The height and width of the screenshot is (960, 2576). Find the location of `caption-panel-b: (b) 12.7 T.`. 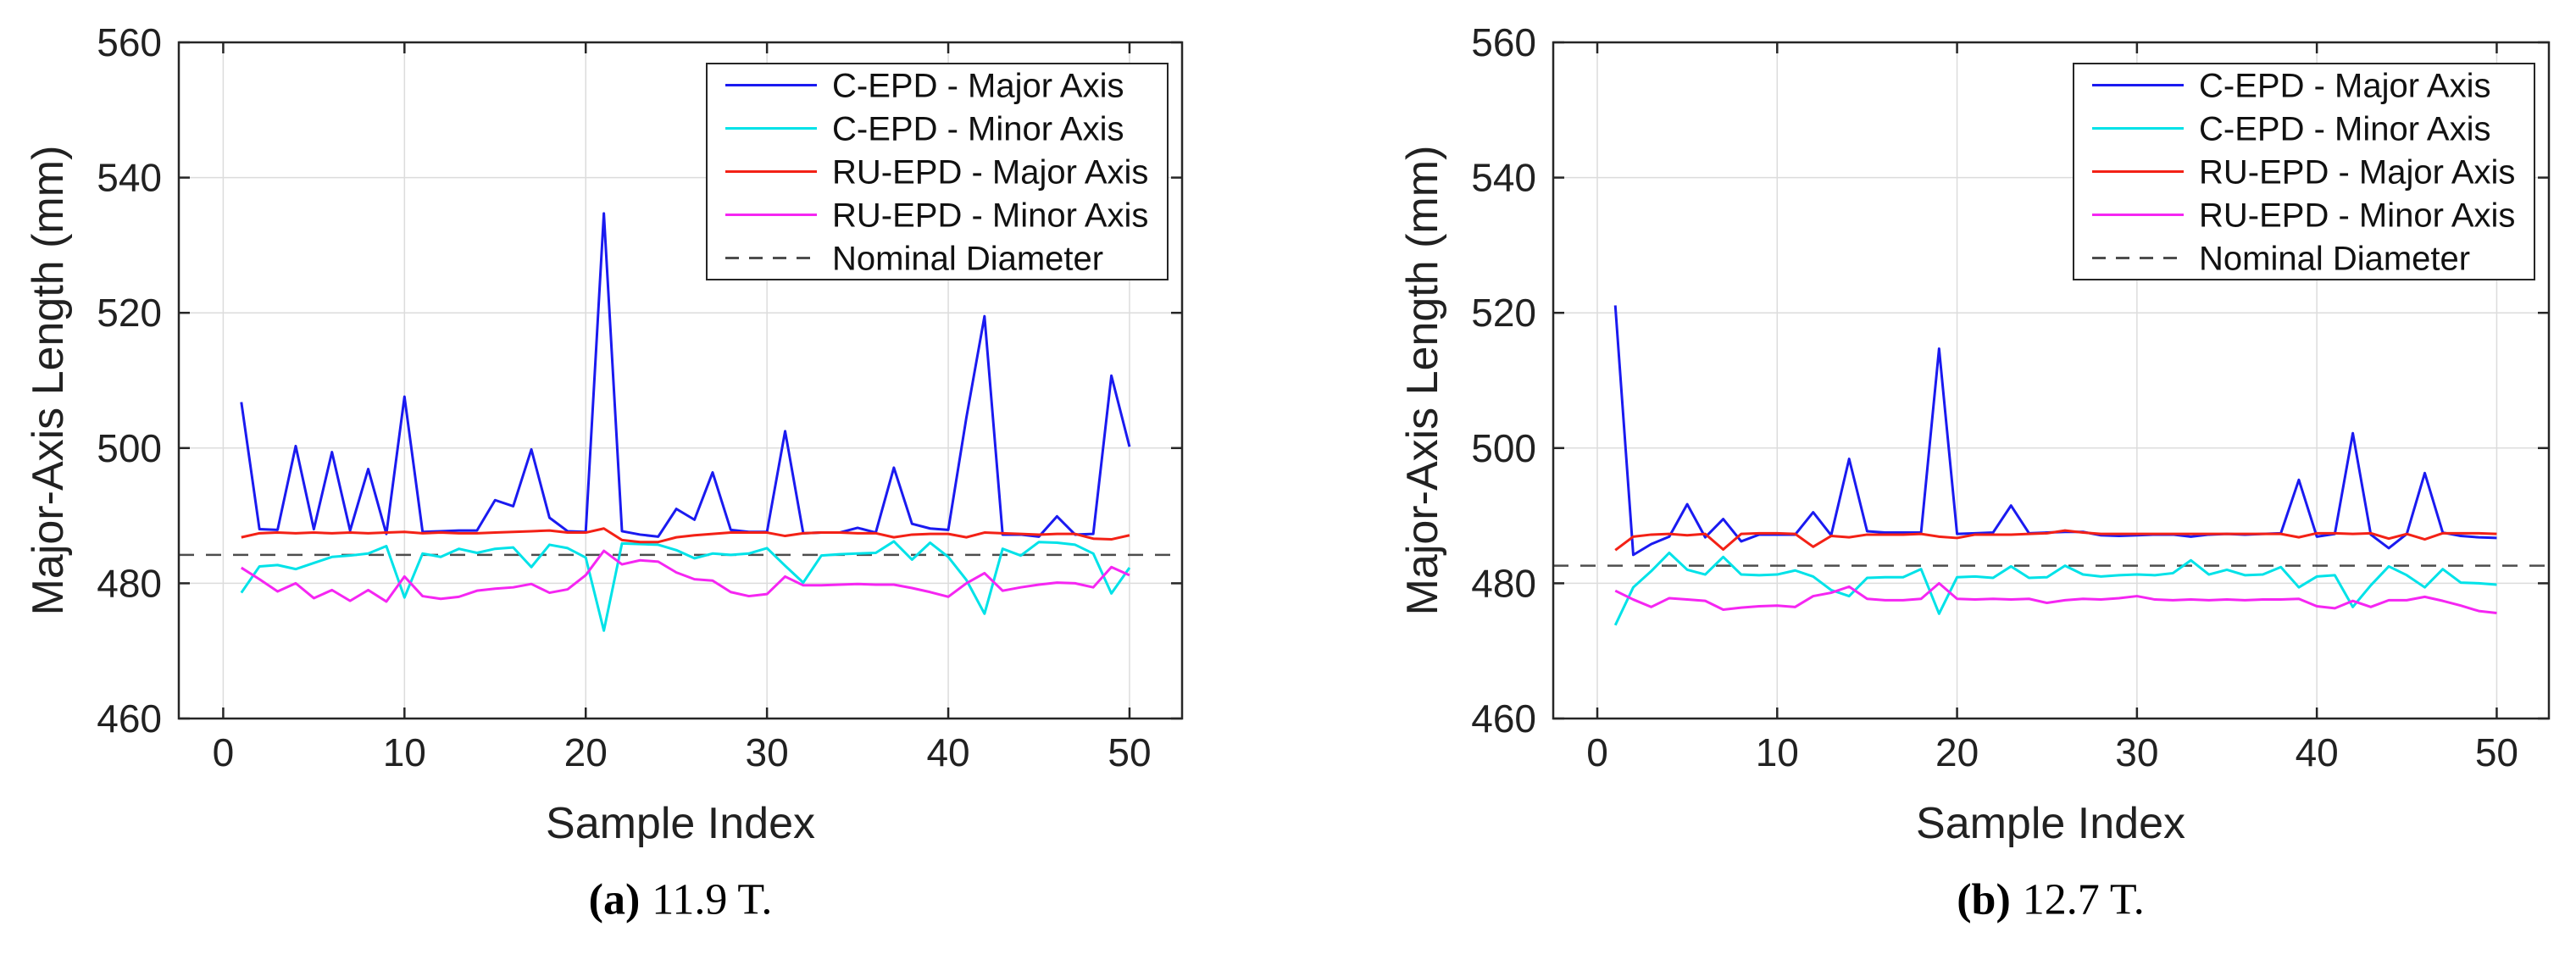

caption-panel-b: (b) 12.7 T. is located at coordinates (2051, 900).